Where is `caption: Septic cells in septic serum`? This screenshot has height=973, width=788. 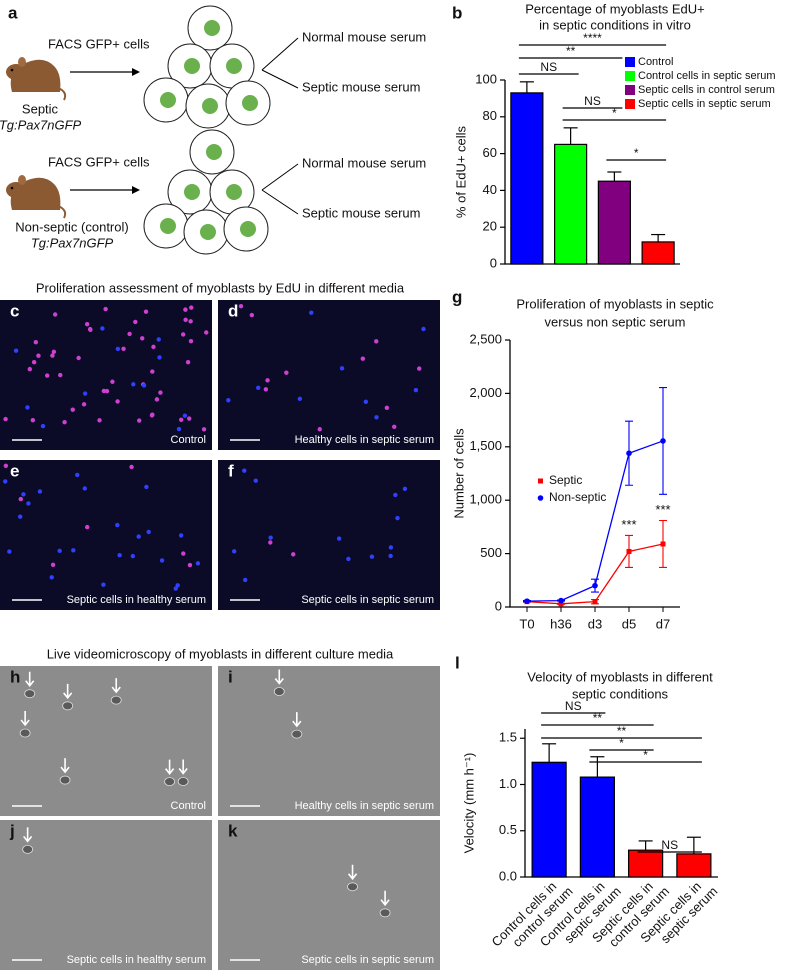 caption: Septic cells in septic serum is located at coordinates (367, 600).